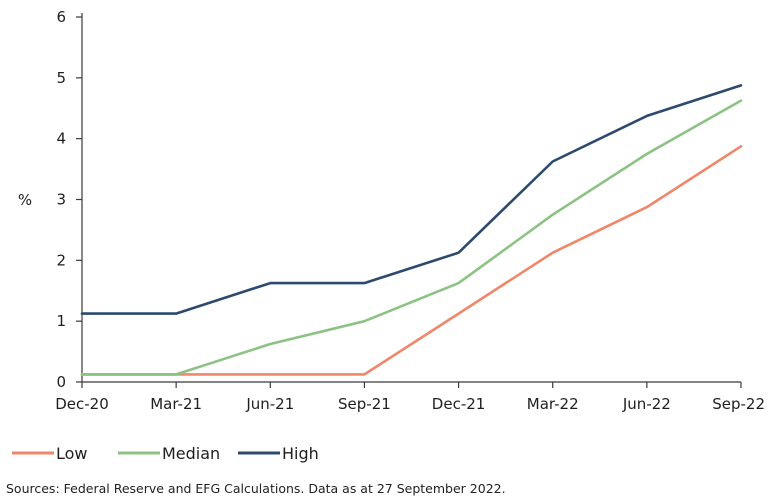 The width and height of the screenshot is (776, 503). What do you see at coordinates (191, 453) in the screenshot?
I see `legend-label-median: Median` at bounding box center [191, 453].